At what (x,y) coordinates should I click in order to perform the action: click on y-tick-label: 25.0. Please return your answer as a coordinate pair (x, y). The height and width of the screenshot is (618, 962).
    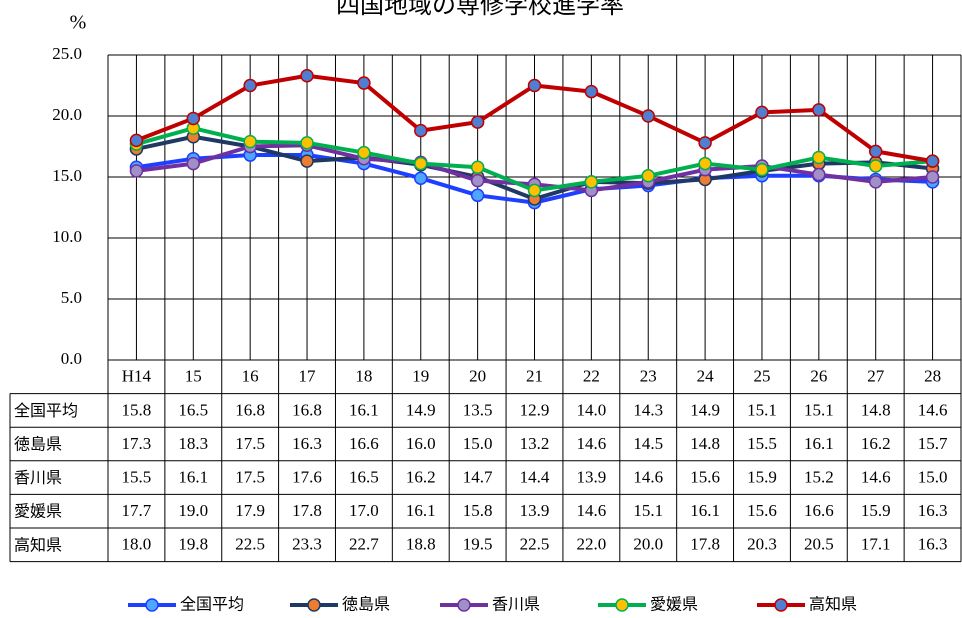
    Looking at the image, I should click on (67, 53).